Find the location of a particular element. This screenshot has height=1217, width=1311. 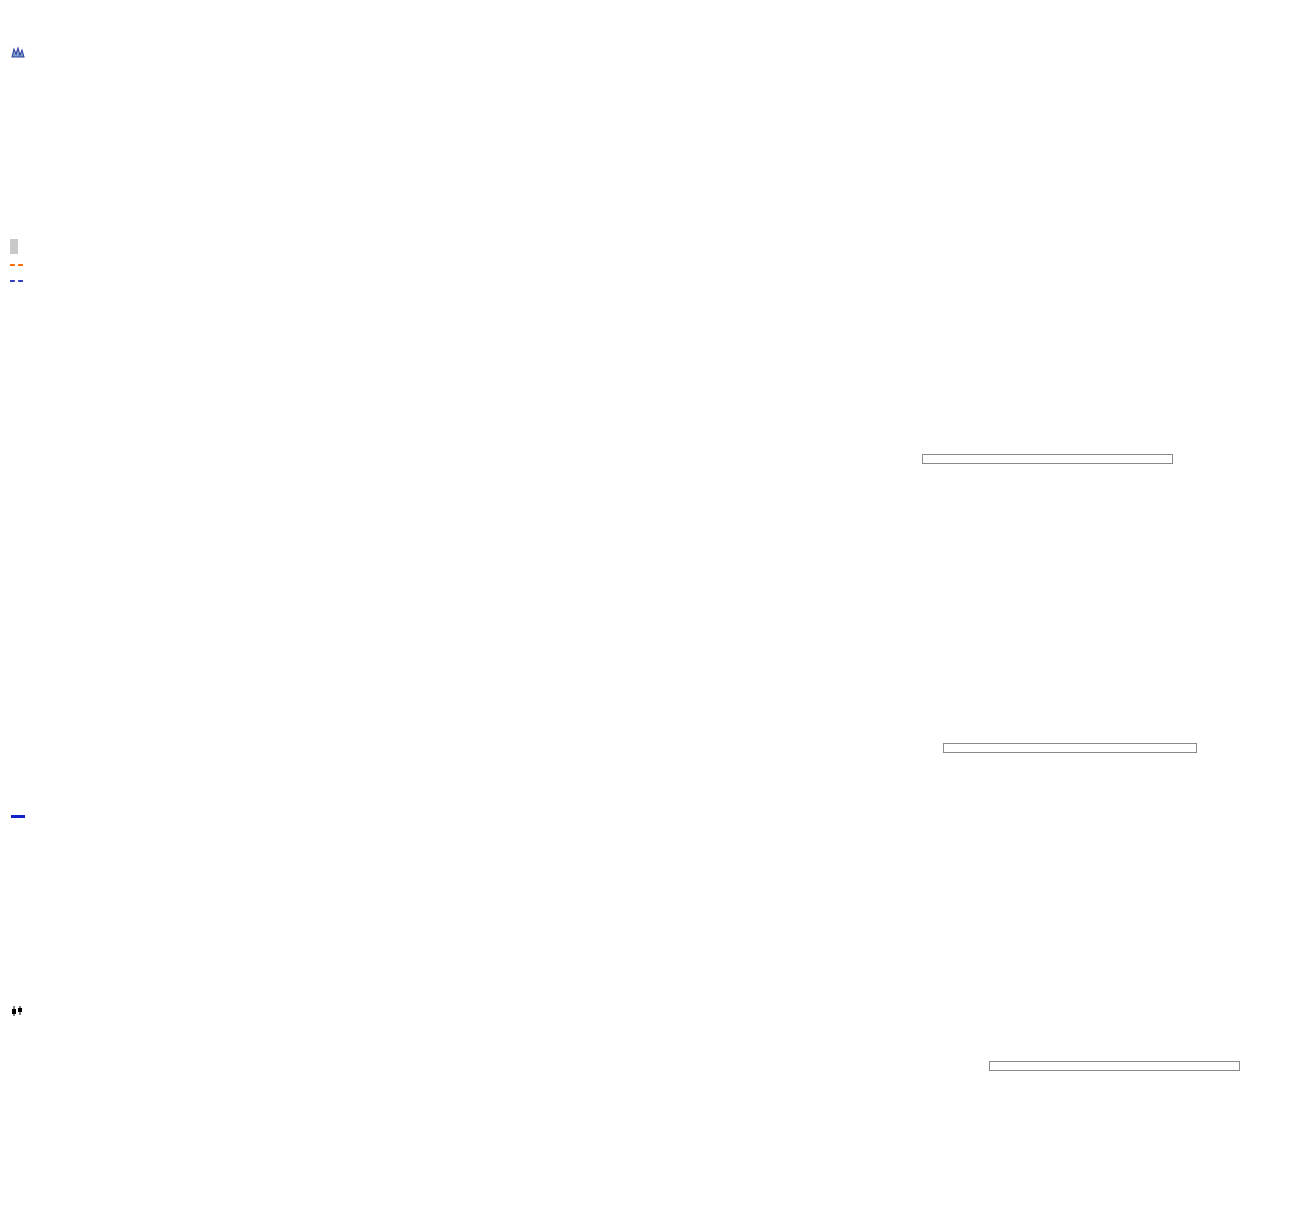

macd-legend is located at coordinates (20, 815).